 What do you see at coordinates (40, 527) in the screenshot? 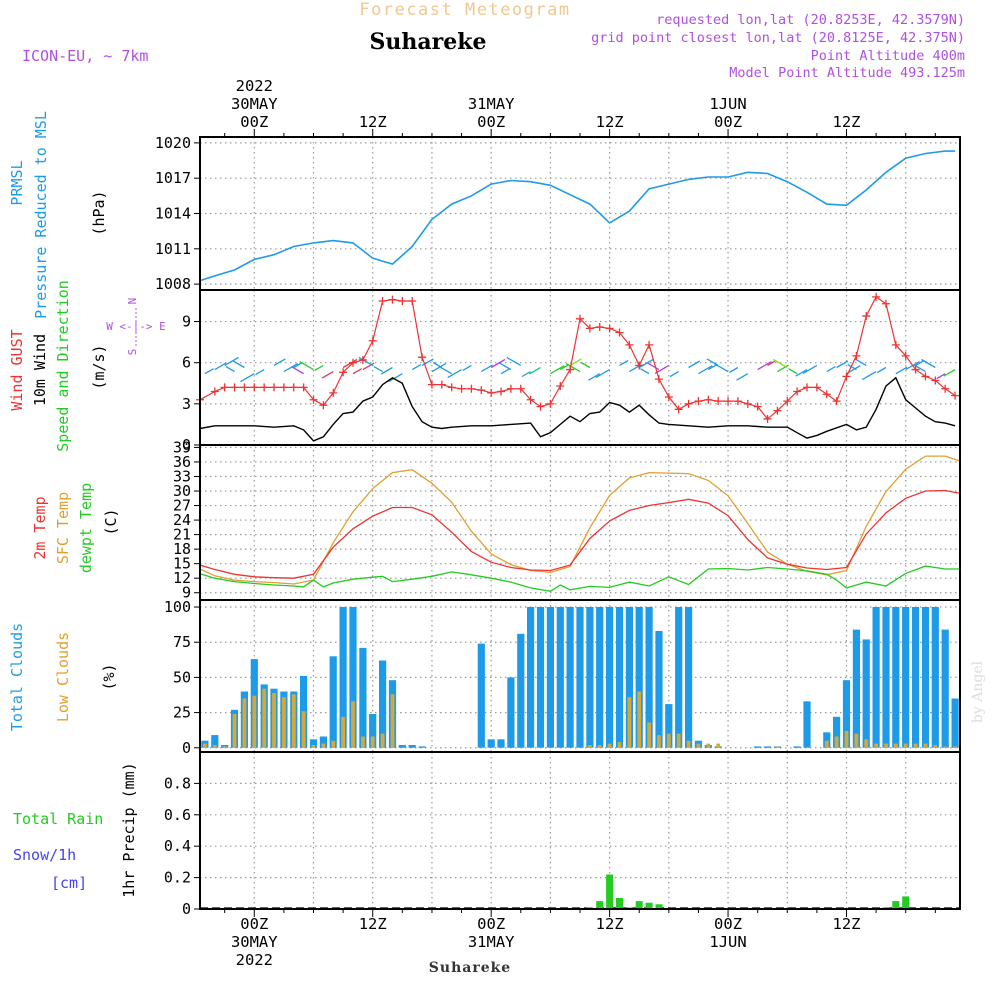
I see `temp-2m-label: 2m Temp` at bounding box center [40, 527].